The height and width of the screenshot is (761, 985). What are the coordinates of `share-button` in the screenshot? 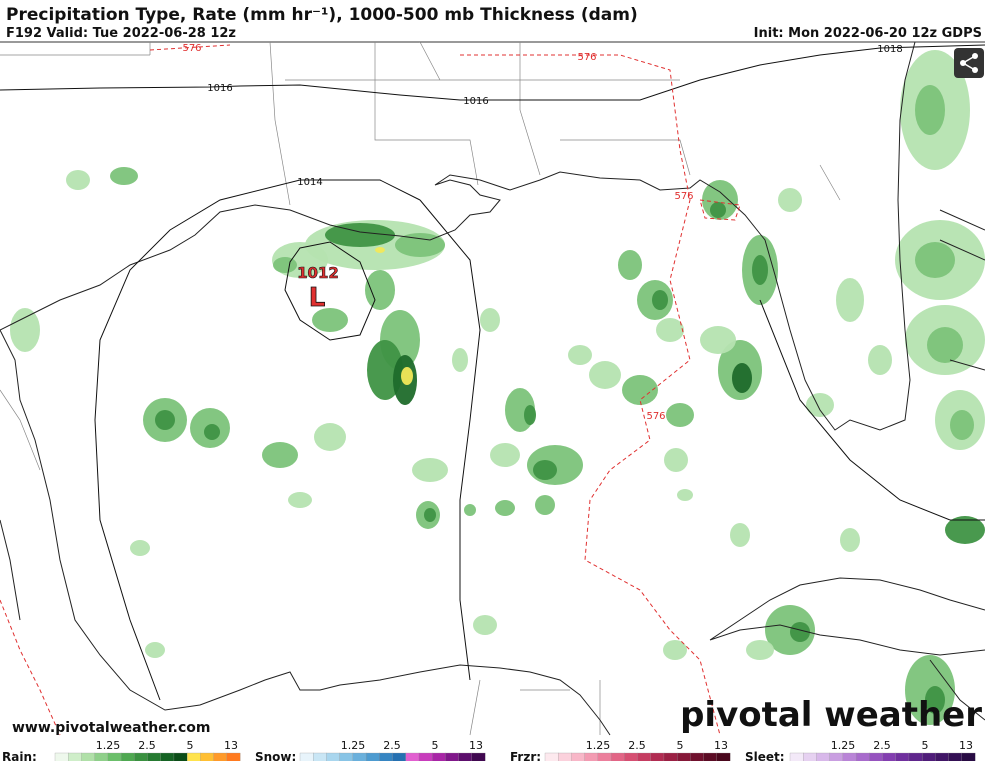 It's located at (969, 63).